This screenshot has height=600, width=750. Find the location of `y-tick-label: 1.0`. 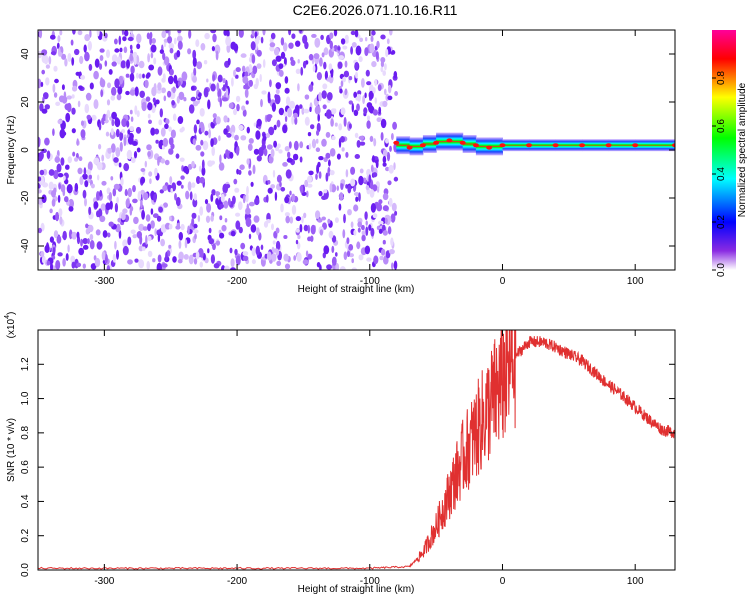

y-tick-label: 1.0 is located at coordinates (25, 398).